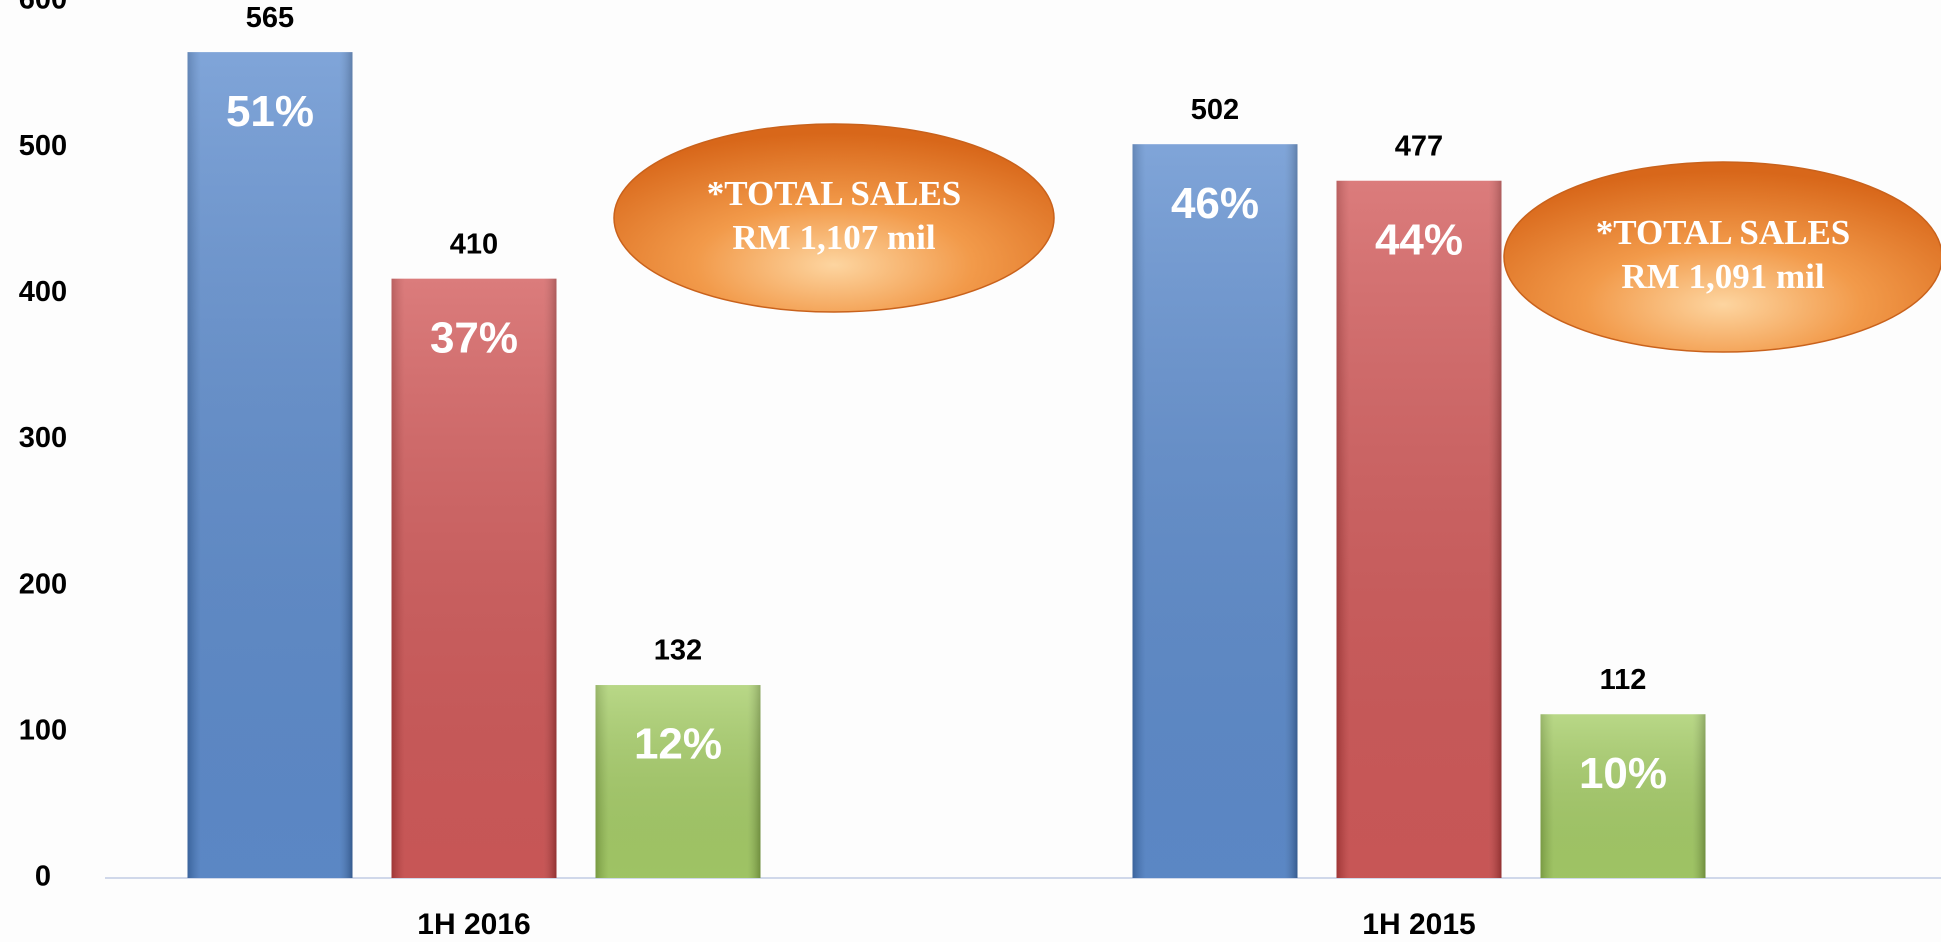 This screenshot has height=942, width=1941. What do you see at coordinates (474, 244) in the screenshot?
I see `value-label: 410` at bounding box center [474, 244].